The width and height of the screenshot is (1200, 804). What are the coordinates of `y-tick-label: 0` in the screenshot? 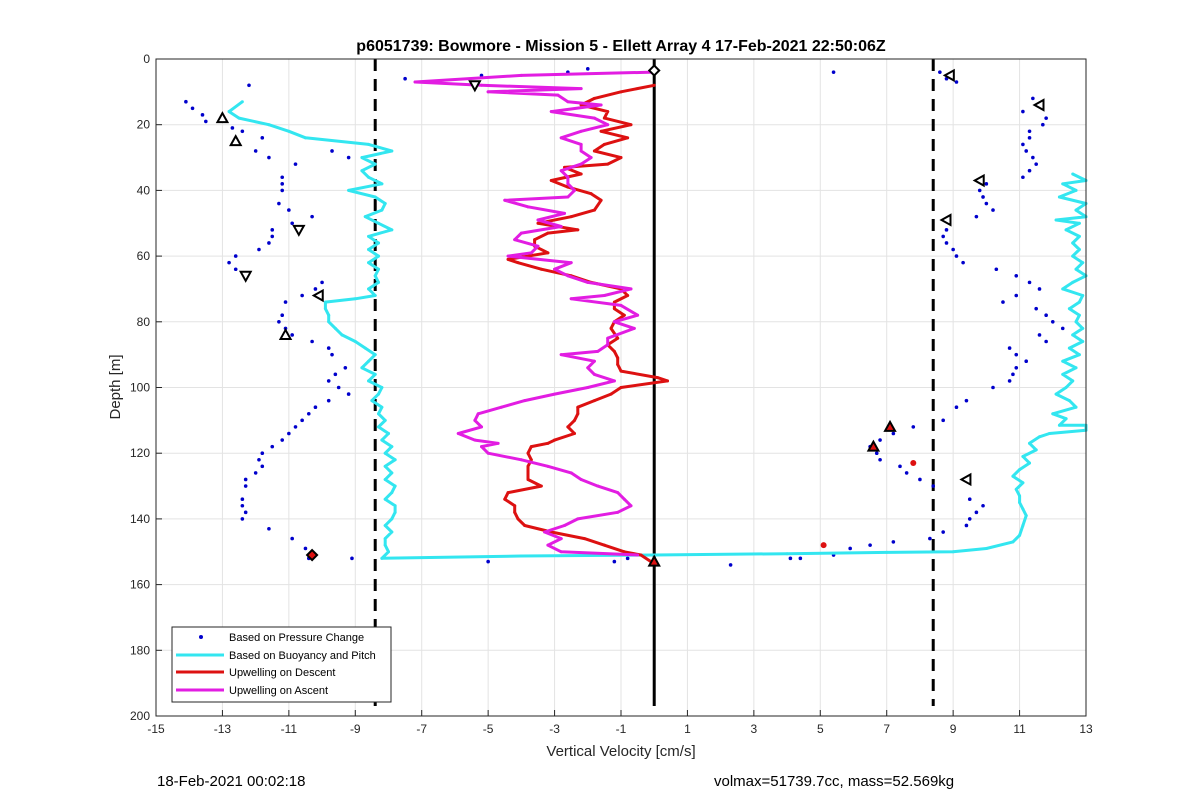 It's located at (146, 59).